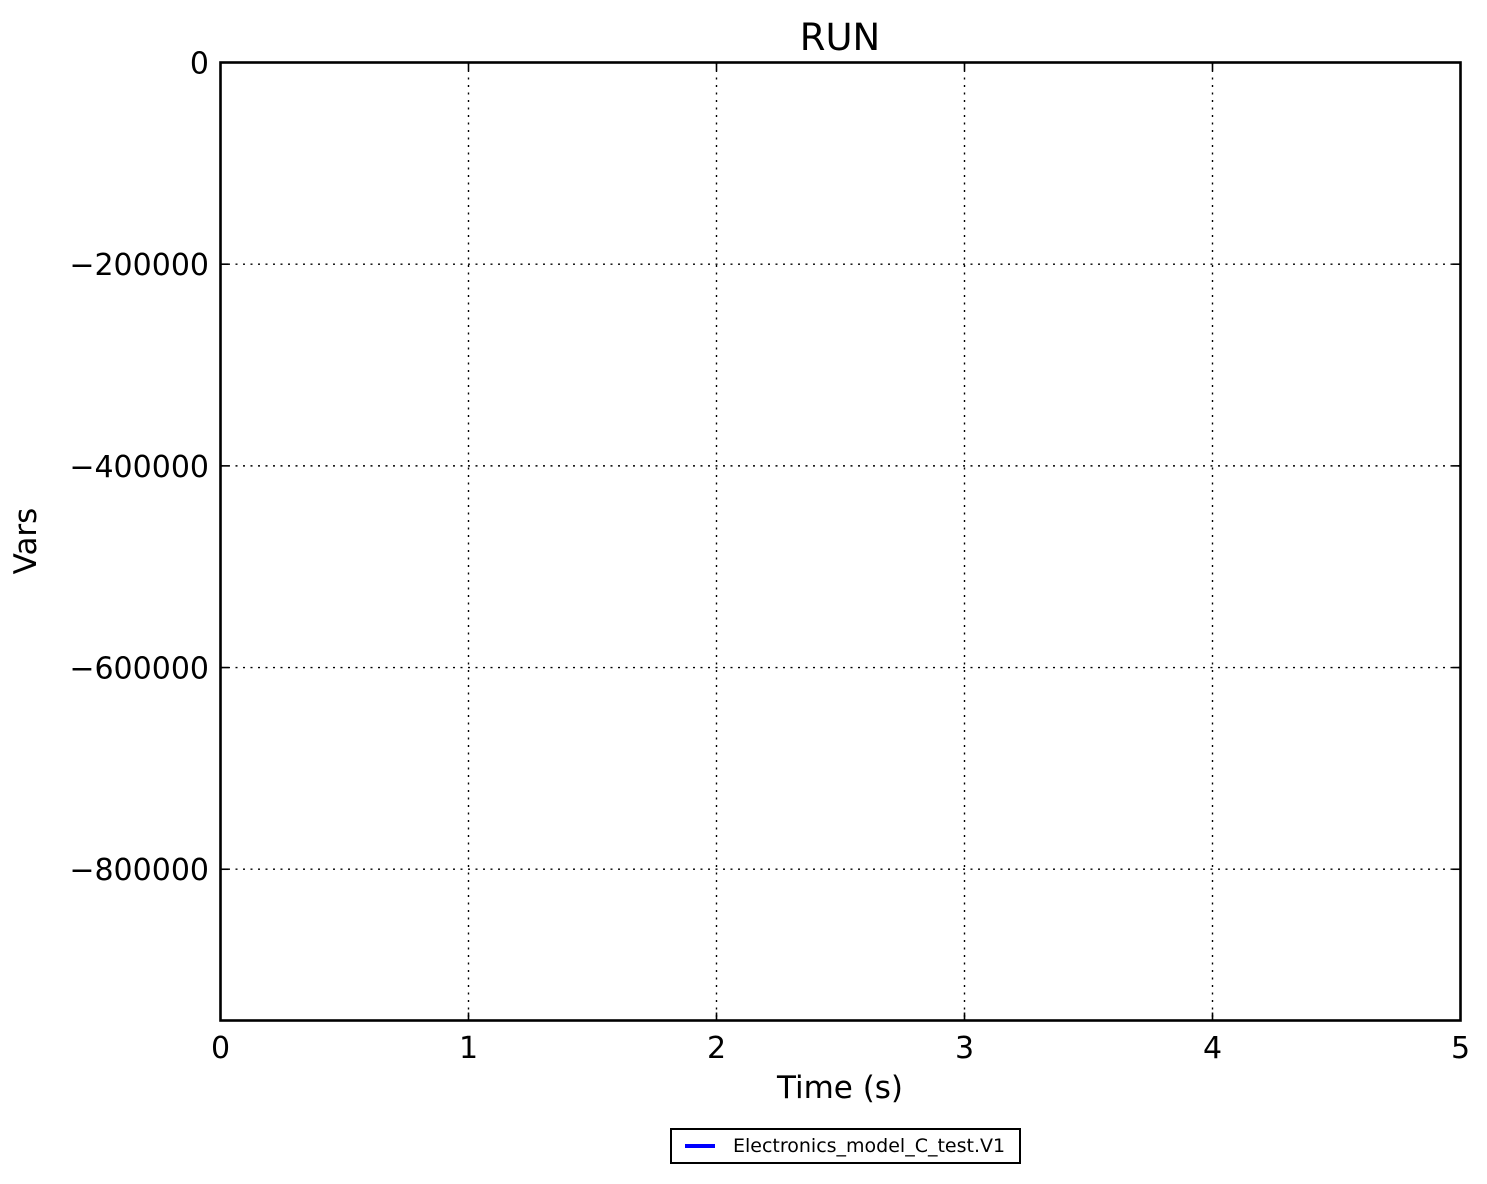 This screenshot has height=1184, width=1487. What do you see at coordinates (840, 37) in the screenshot?
I see `chart-title: RUN` at bounding box center [840, 37].